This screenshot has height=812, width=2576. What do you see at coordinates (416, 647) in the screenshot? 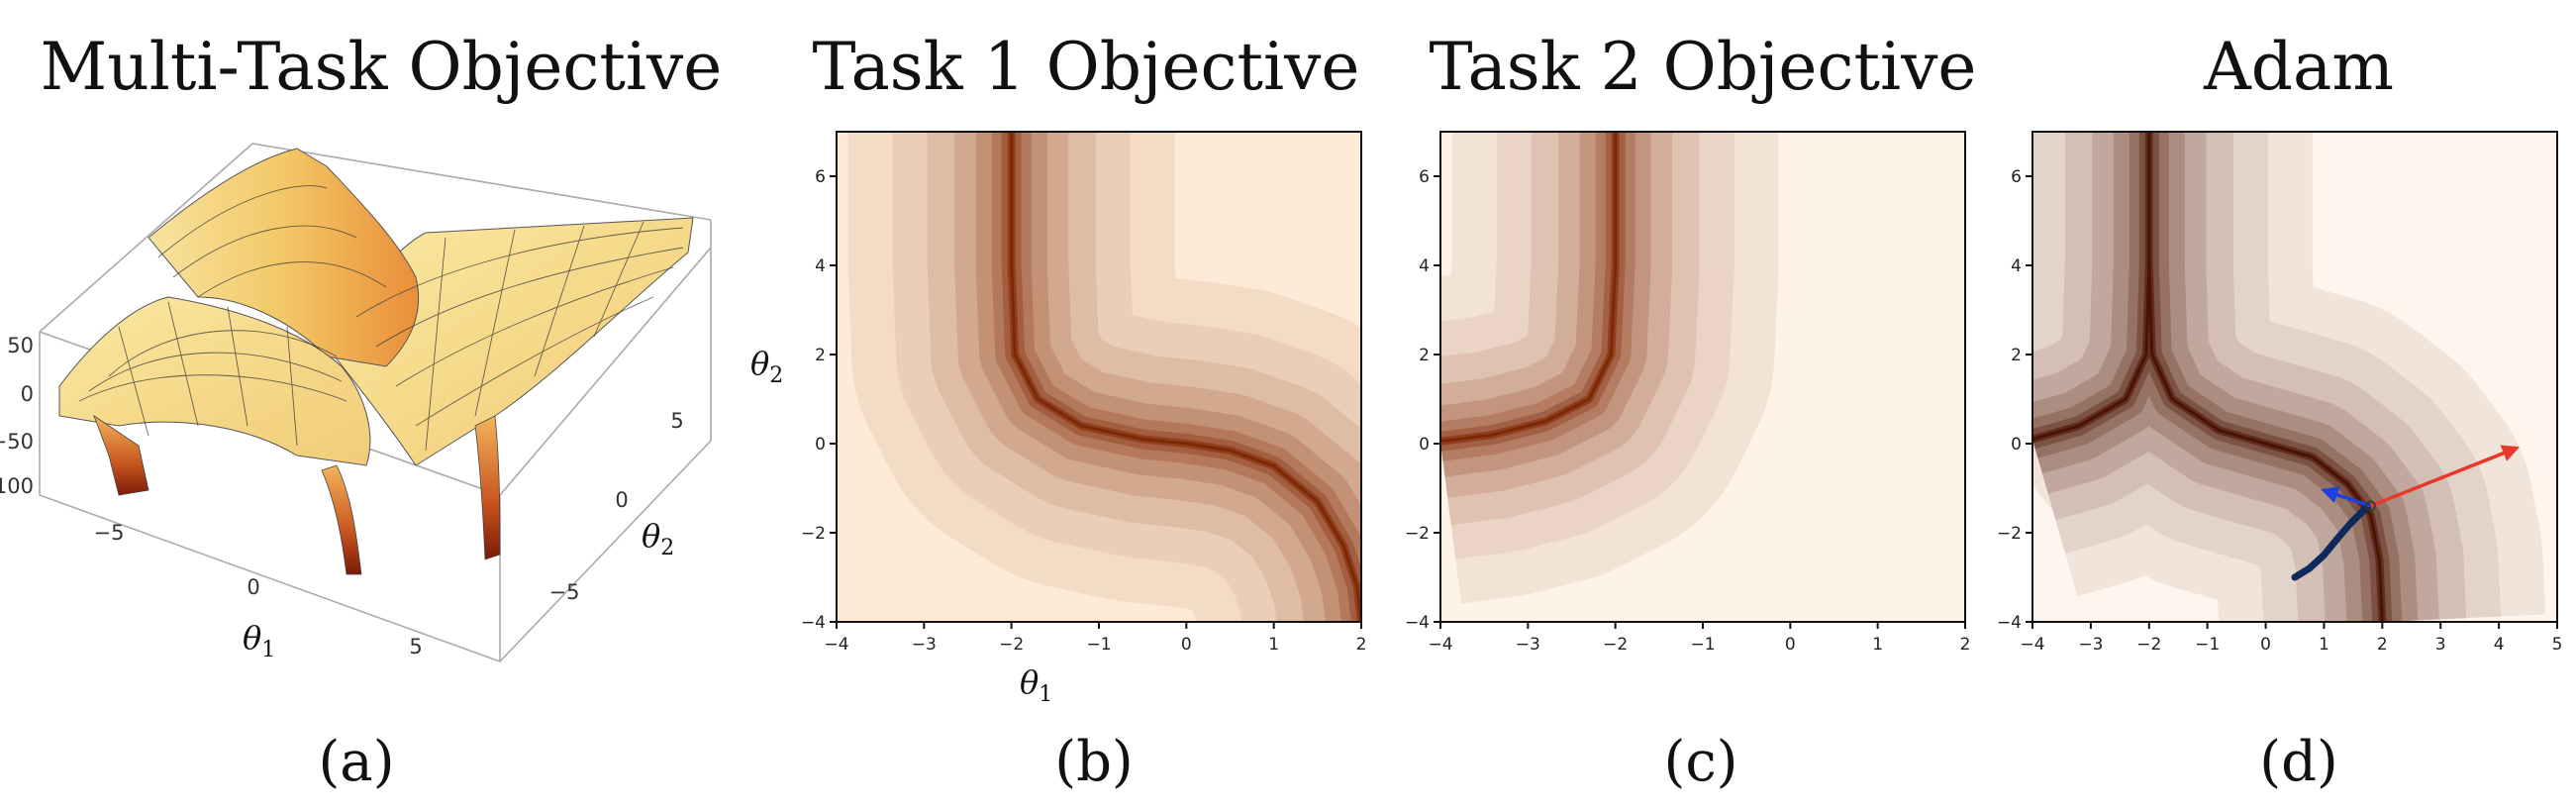
I see `theta1-tick-label: 5` at bounding box center [416, 647].